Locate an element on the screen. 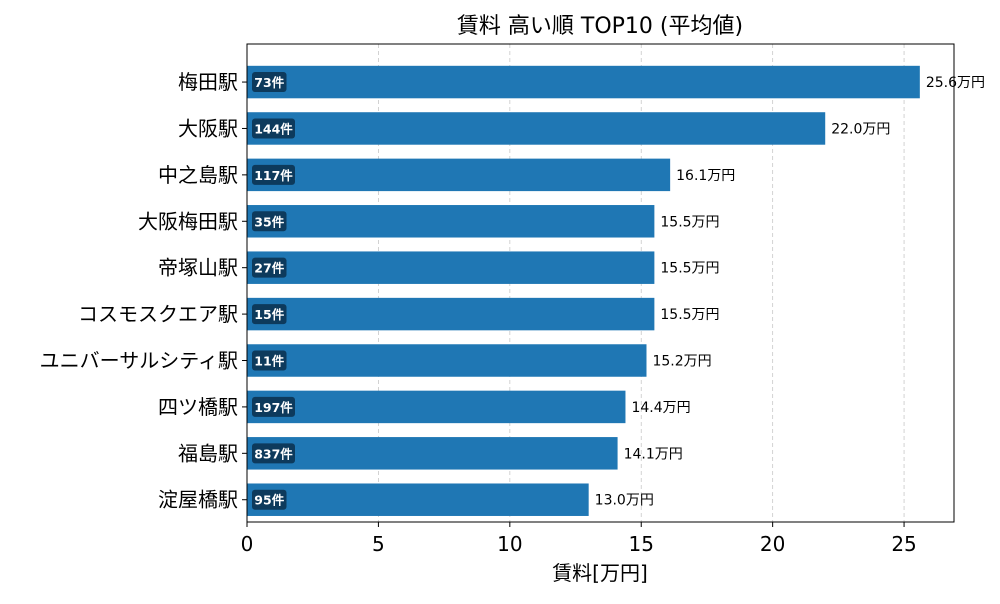 This screenshot has height=604, width=1000. count-label: 11件 is located at coordinates (269, 361).